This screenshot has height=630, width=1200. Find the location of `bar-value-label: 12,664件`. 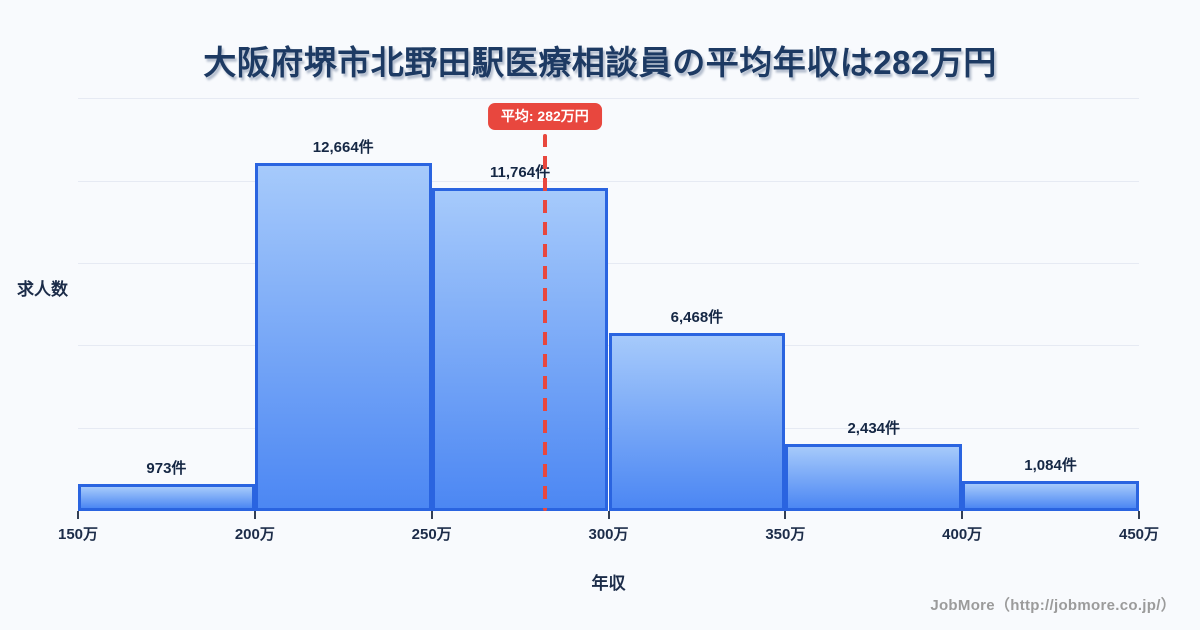

bar-value-label: 12,664件 is located at coordinates (343, 148).